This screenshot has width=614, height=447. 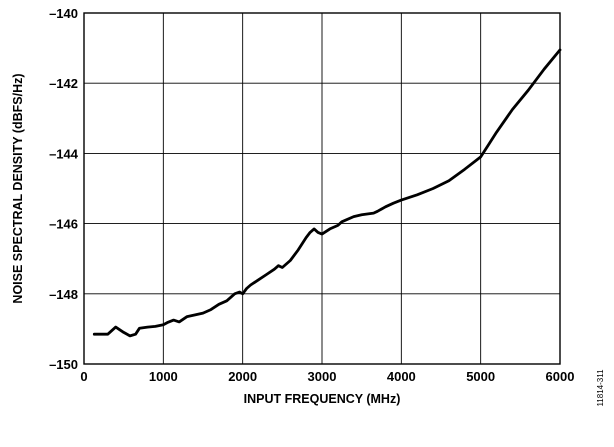 What do you see at coordinates (401, 376) in the screenshot?
I see `x-tick-label: 4000` at bounding box center [401, 376].